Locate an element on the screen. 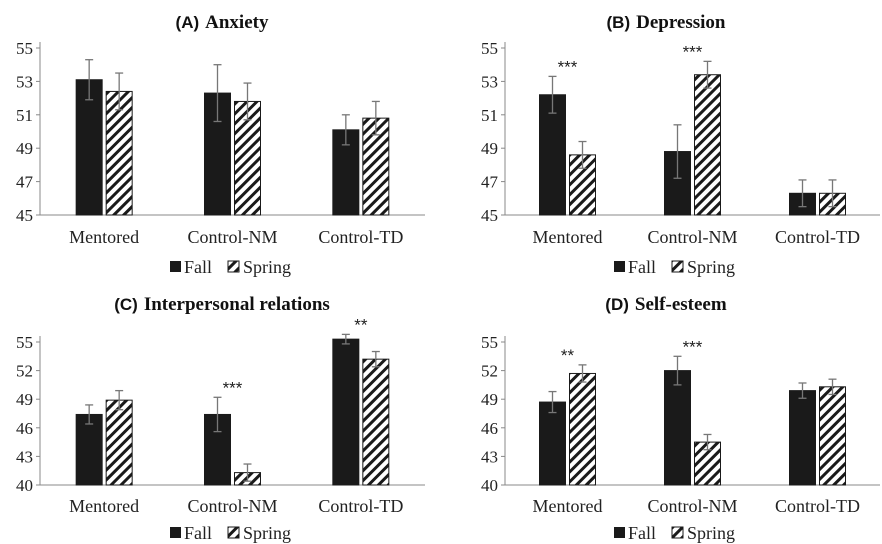  chart-title-letter: (D) is located at coordinates (617, 304).